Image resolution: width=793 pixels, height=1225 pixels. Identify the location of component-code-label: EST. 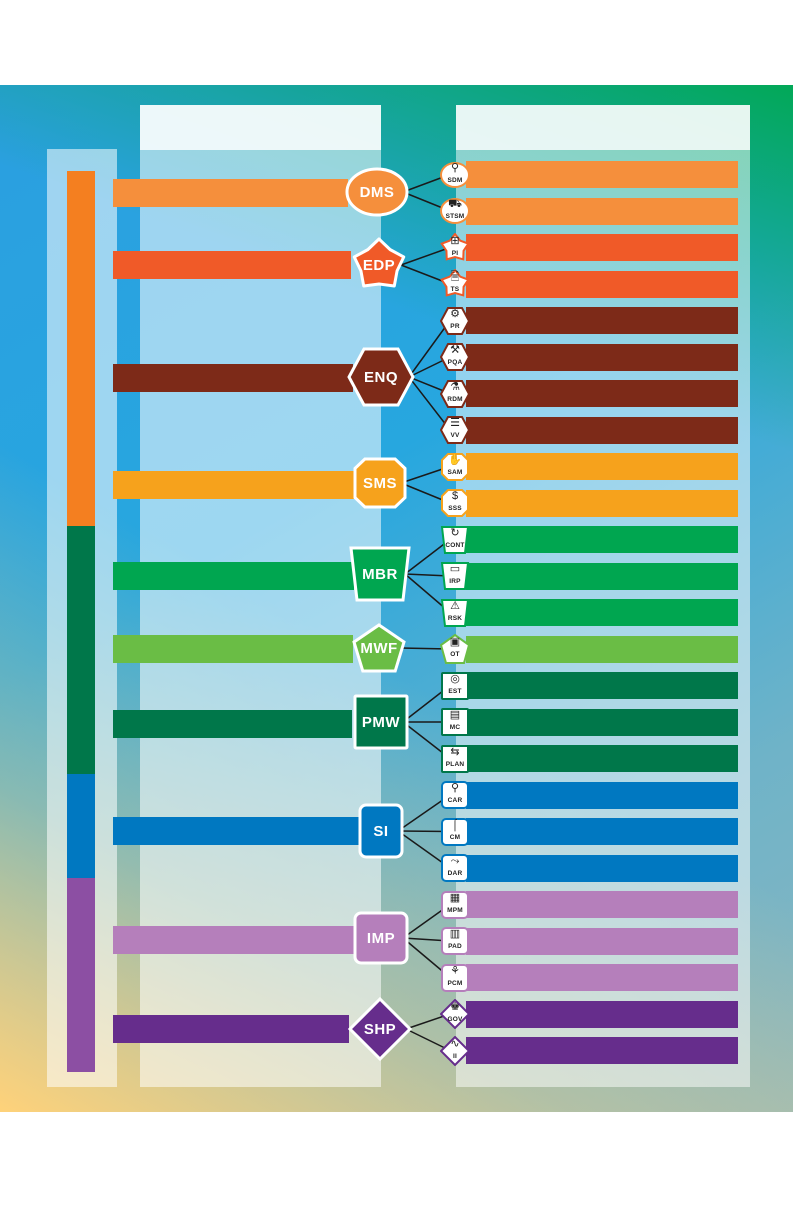
(455, 691).